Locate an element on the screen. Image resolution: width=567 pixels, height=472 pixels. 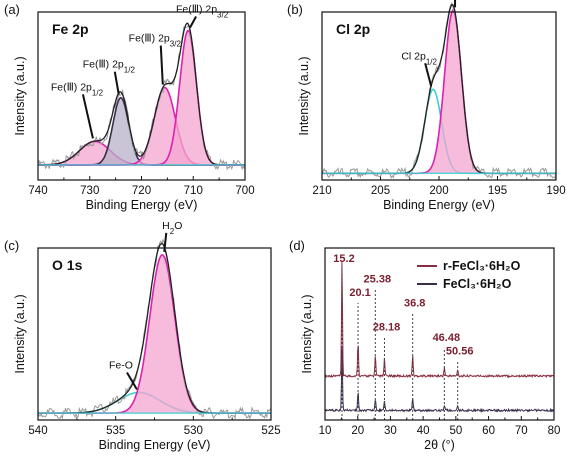
peak-label: 46.48 is located at coordinates (447, 338).